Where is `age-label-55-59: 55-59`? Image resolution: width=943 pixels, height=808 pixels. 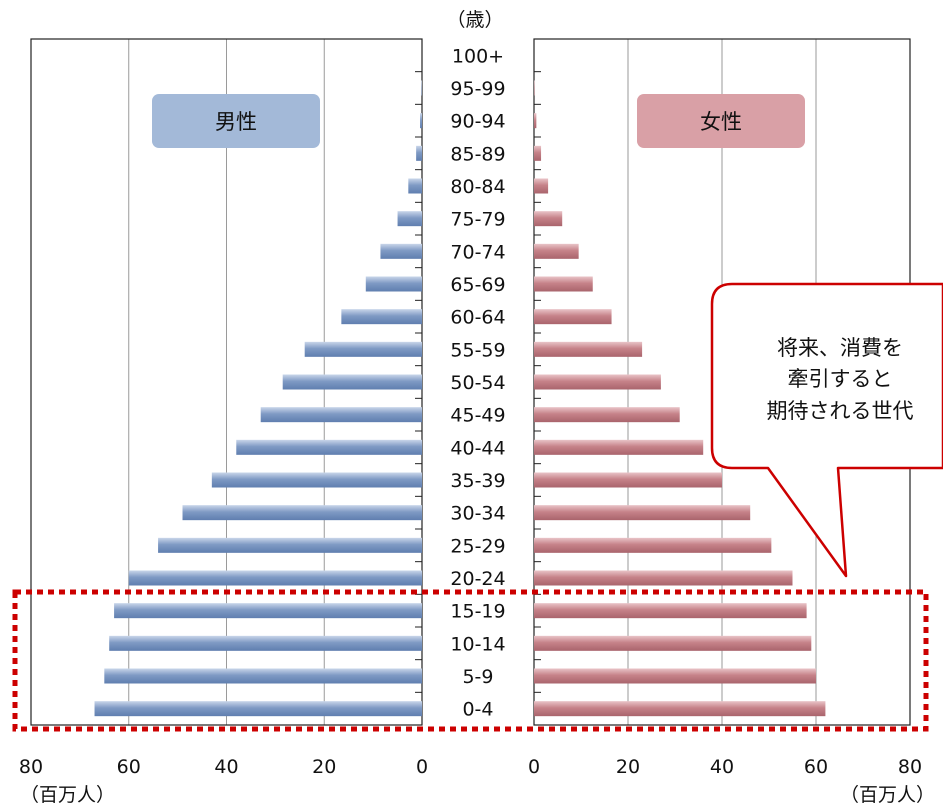
age-label-55-59: 55-59 is located at coordinates (477, 350).